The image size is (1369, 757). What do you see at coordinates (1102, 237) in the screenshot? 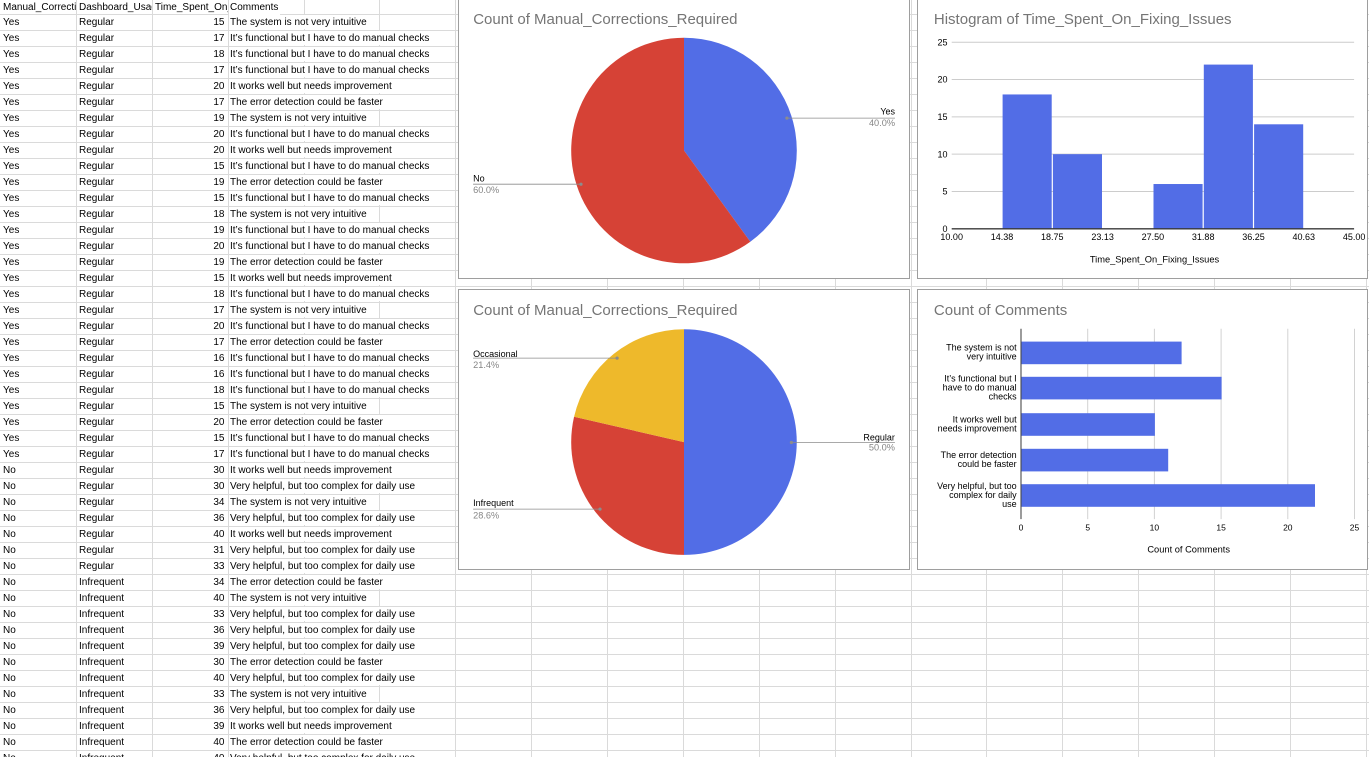
I see `svg-text: 23.13` at bounding box center [1102, 237].